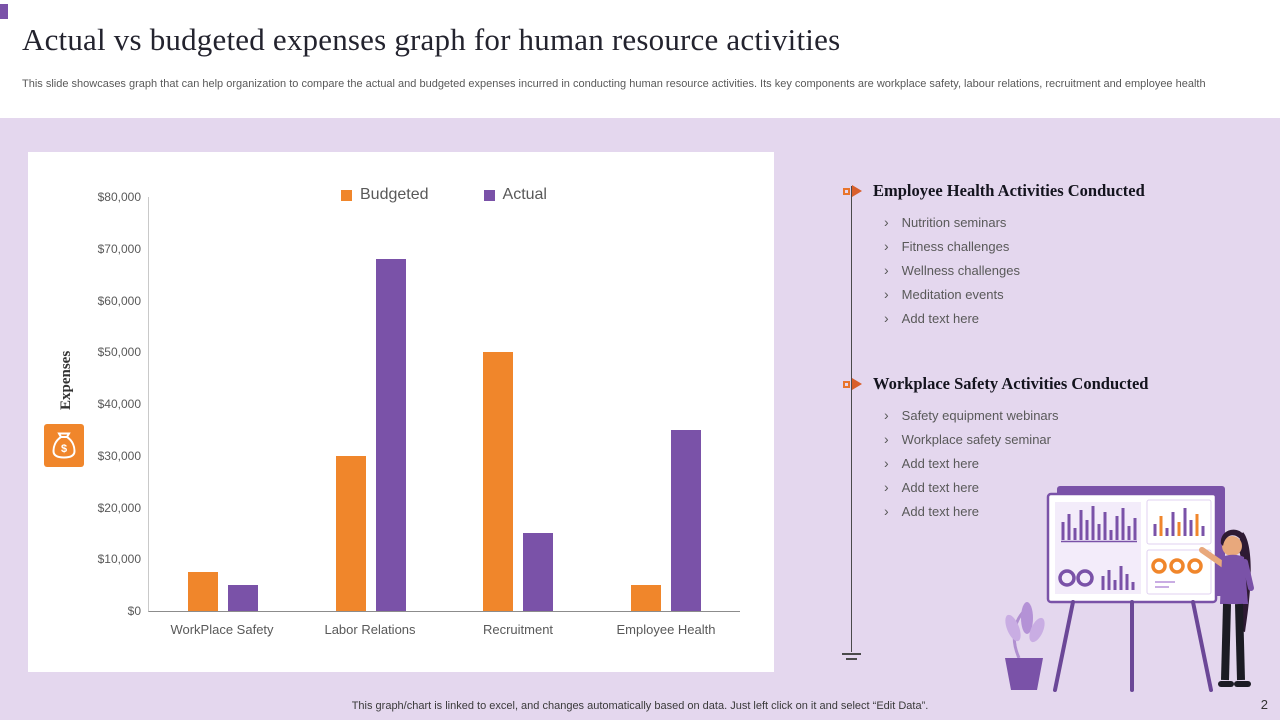 The height and width of the screenshot is (720, 1280). What do you see at coordinates (952, 294) in the screenshot?
I see `activity-item-text: Meditation events` at bounding box center [952, 294].